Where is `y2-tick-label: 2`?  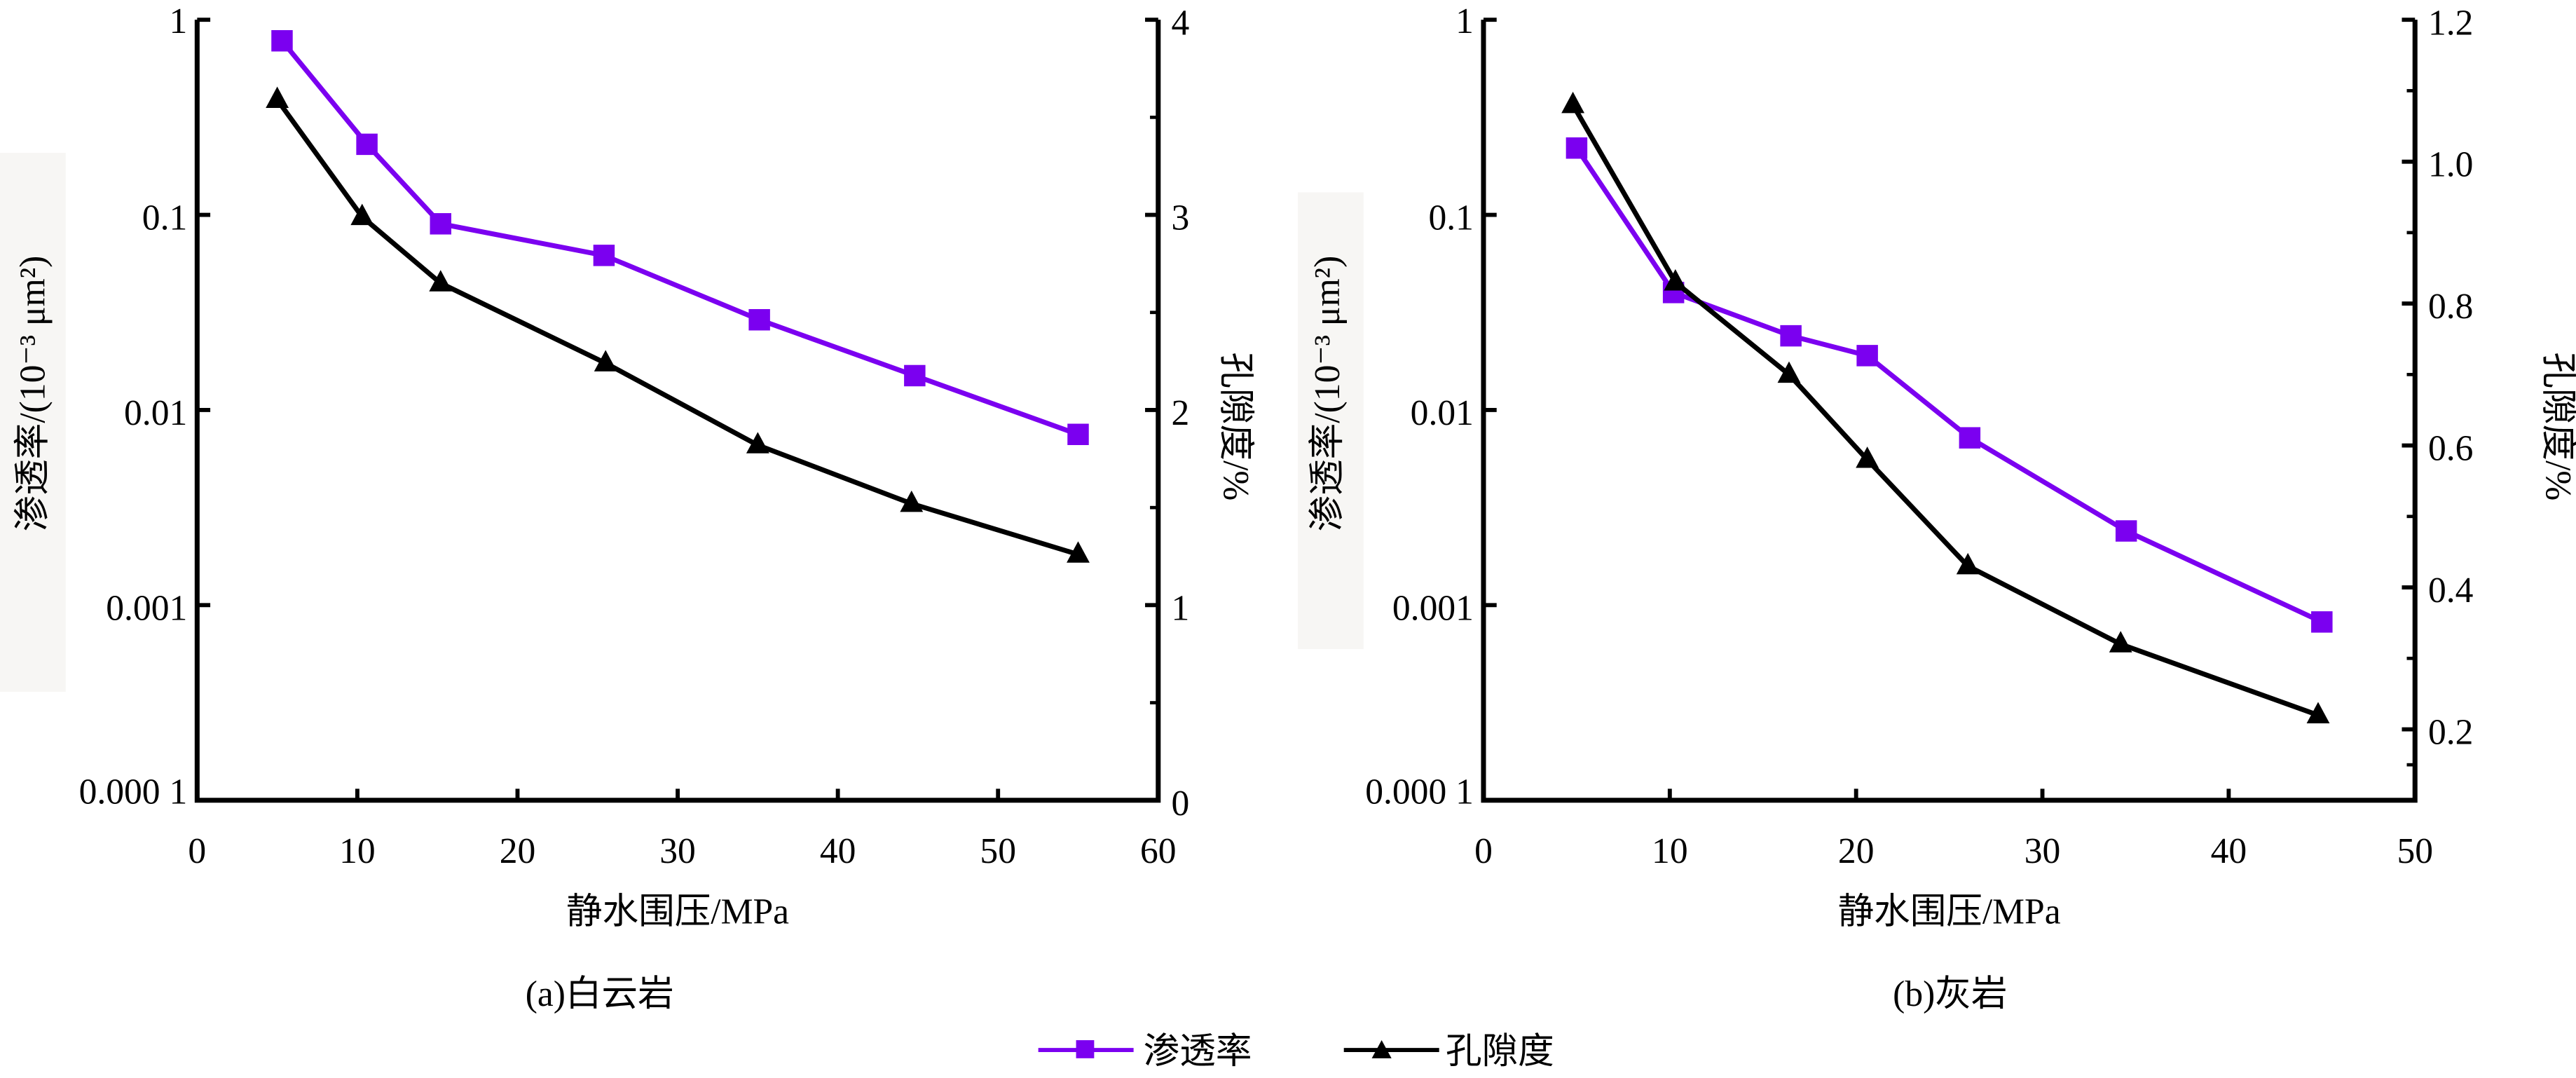
y2-tick-label: 2 is located at coordinates (1181, 413).